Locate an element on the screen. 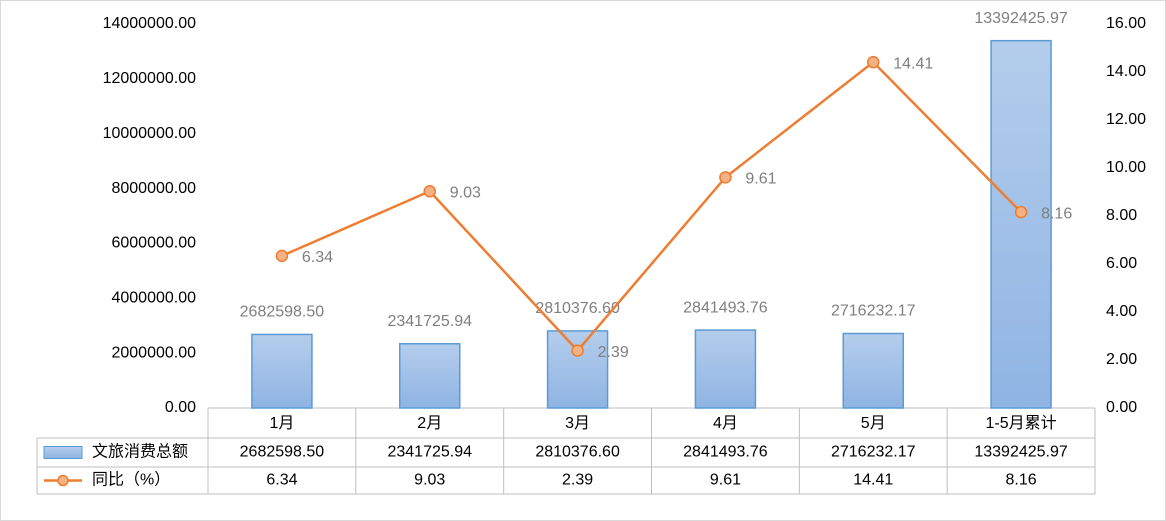 The width and height of the screenshot is (1166, 521). x-tick-label: 1月 is located at coordinates (281, 423).